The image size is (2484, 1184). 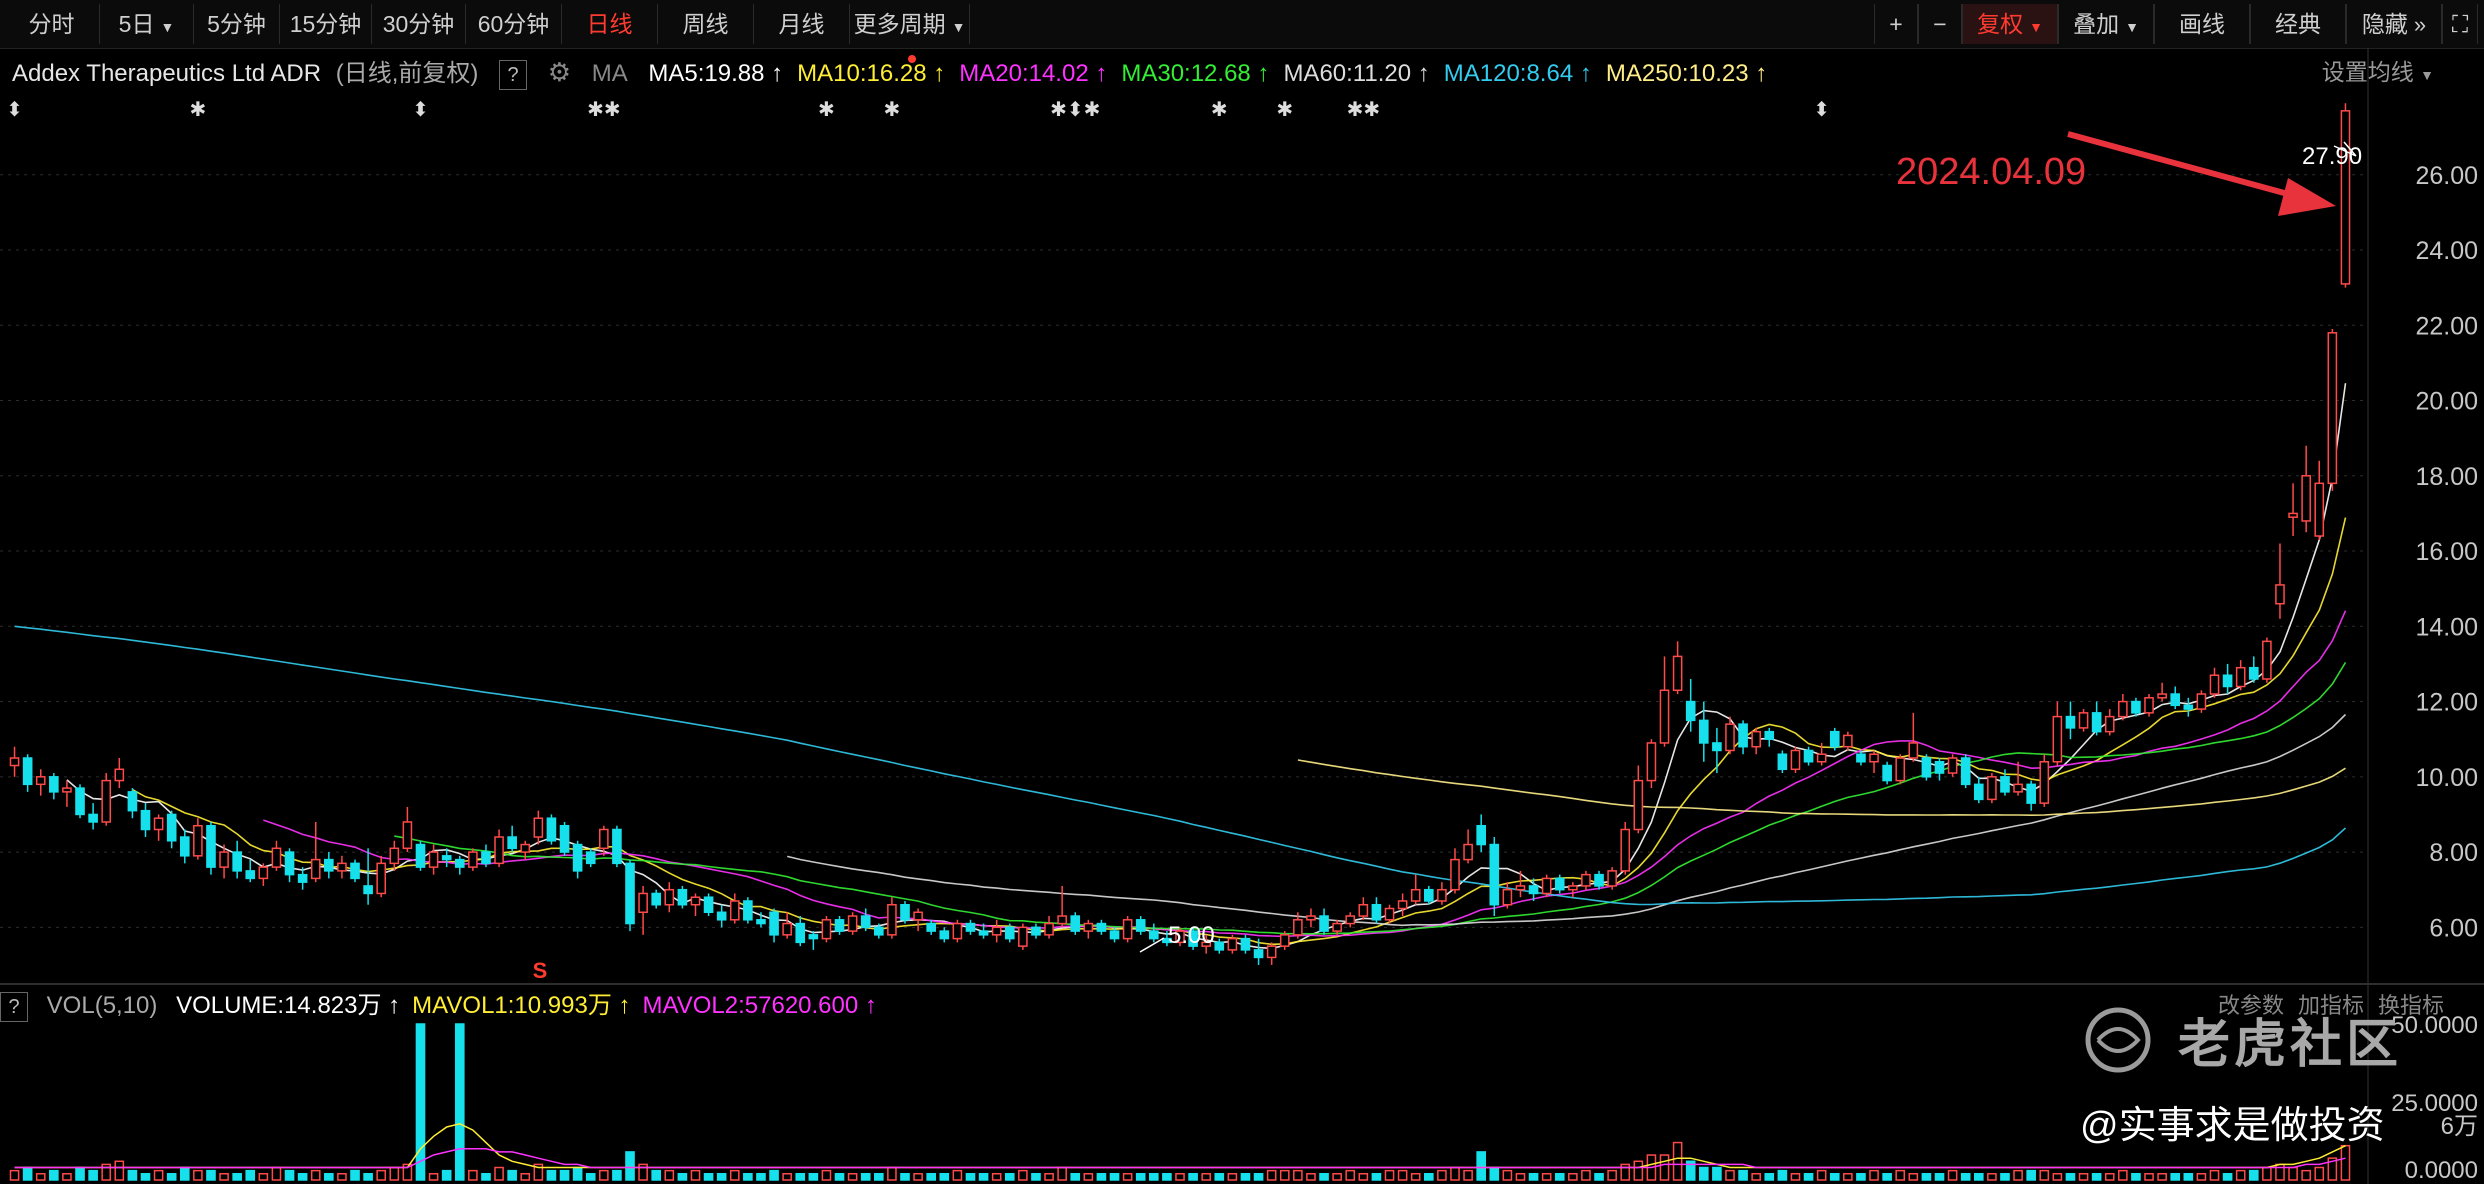 I want to click on period-tab-label: 5分钟, so click(x=236, y=24).